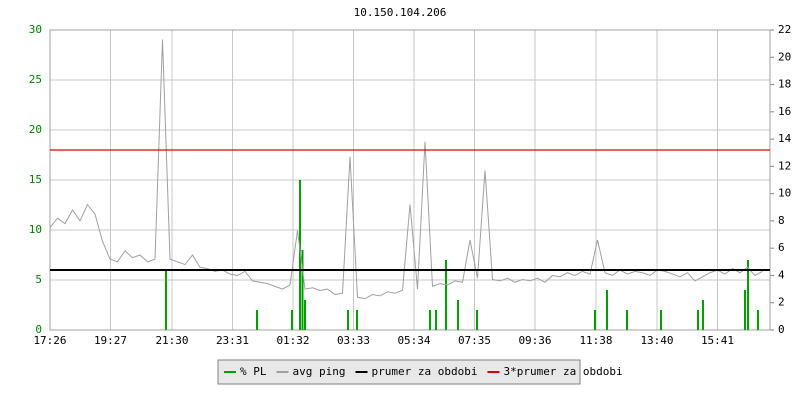 The height and width of the screenshot is (400, 800). Describe the element at coordinates (35, 129) in the screenshot. I see `y-tick-label: 20` at that location.